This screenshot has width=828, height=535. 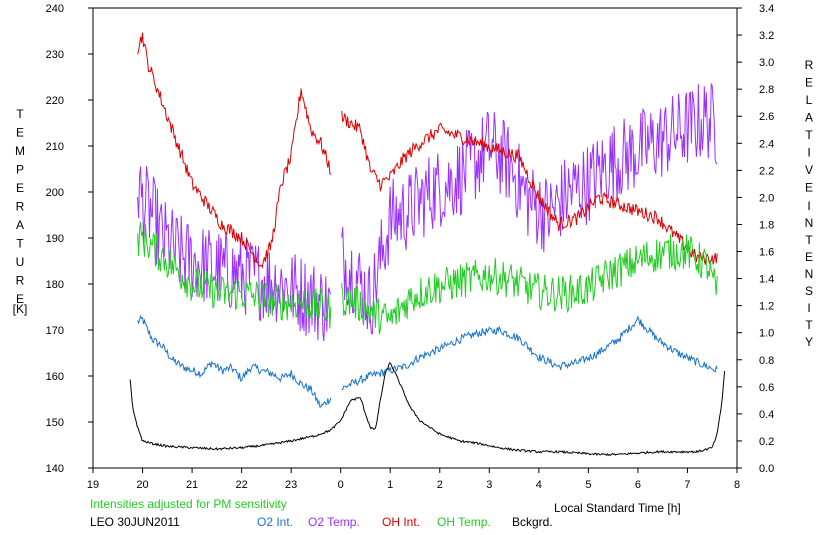 What do you see at coordinates (766, 117) in the screenshot?
I see `y-right-tick-label: 2.6` at bounding box center [766, 117].